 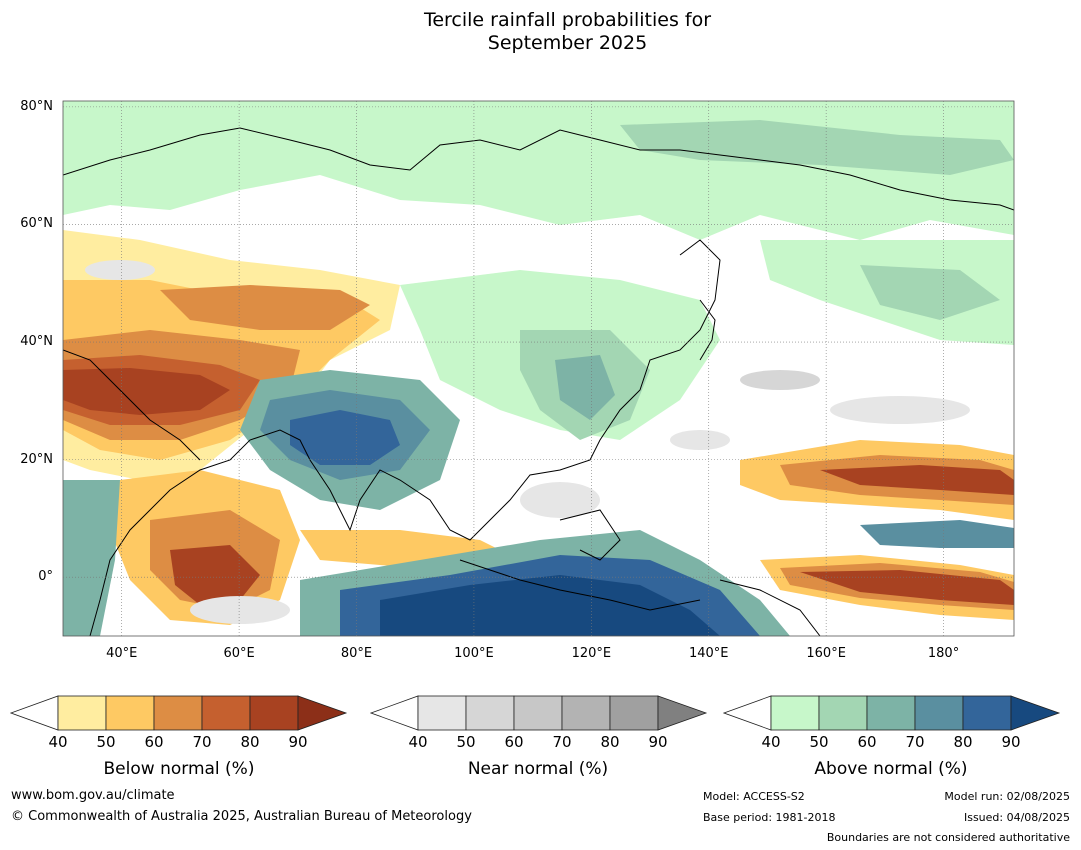 What do you see at coordinates (36, 459) in the screenshot?
I see `lat-label: 20°N` at bounding box center [36, 459].